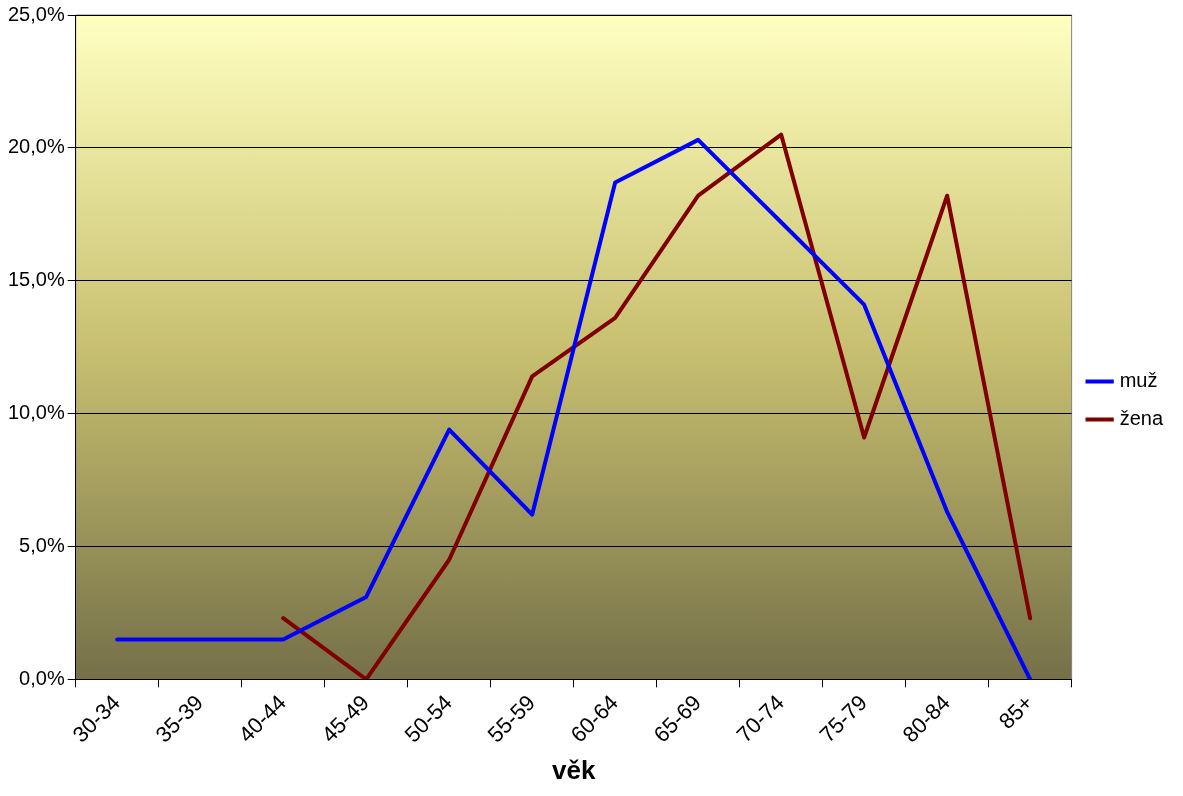  What do you see at coordinates (1141, 418) in the screenshot?
I see `legend-label: žena` at bounding box center [1141, 418].